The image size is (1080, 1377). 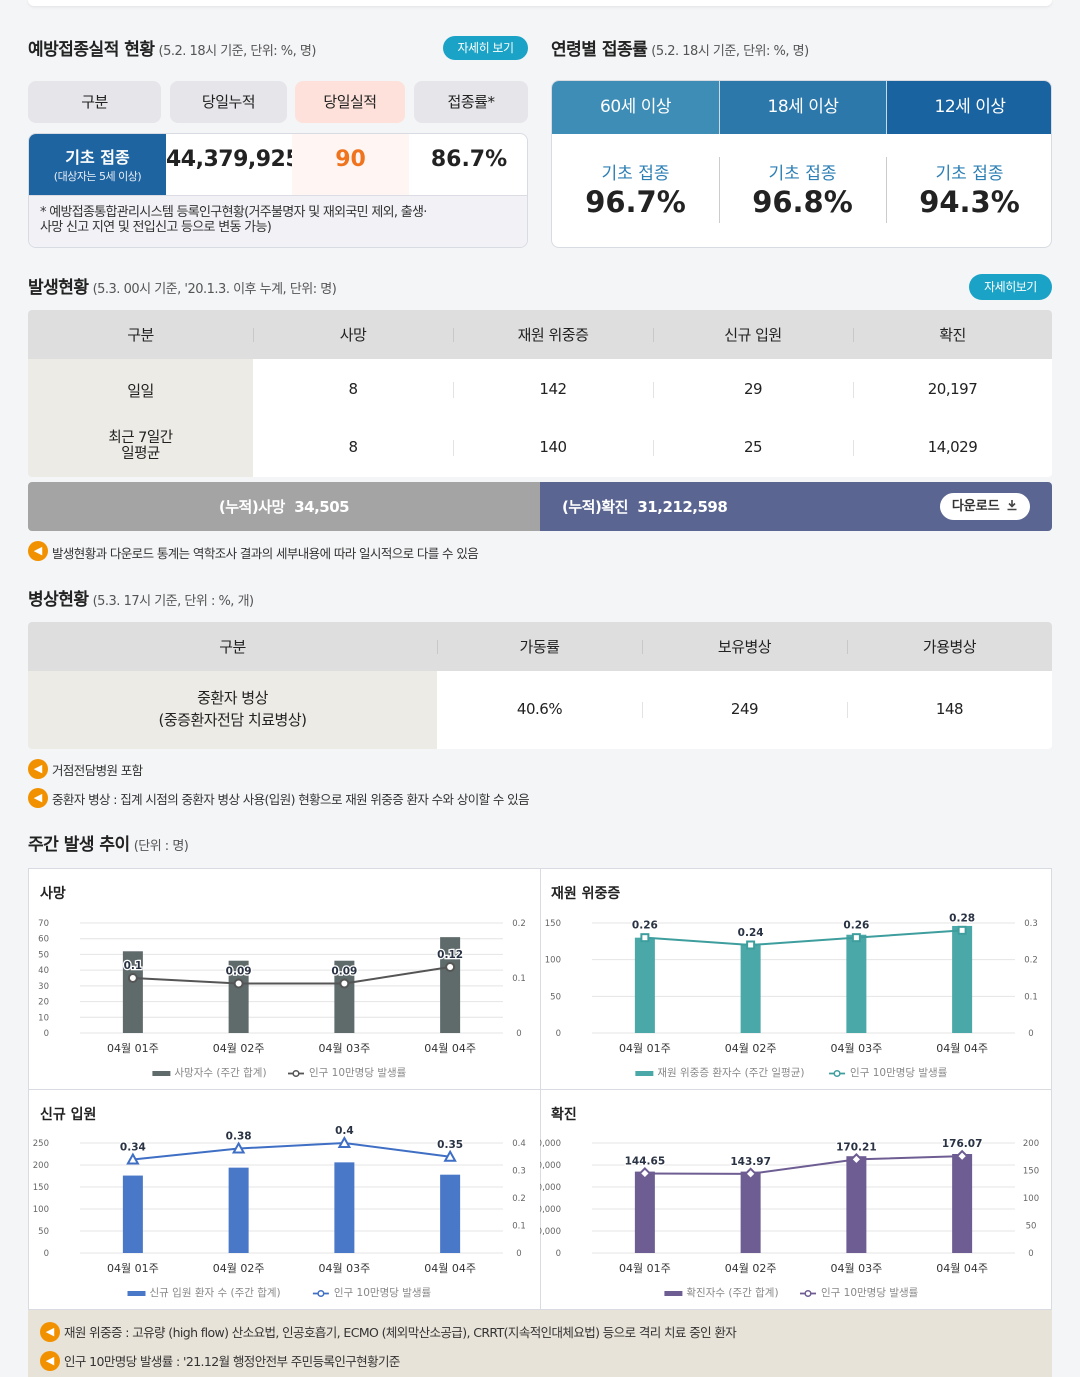 I want to click on data-label: 0.38, so click(x=239, y=1137).